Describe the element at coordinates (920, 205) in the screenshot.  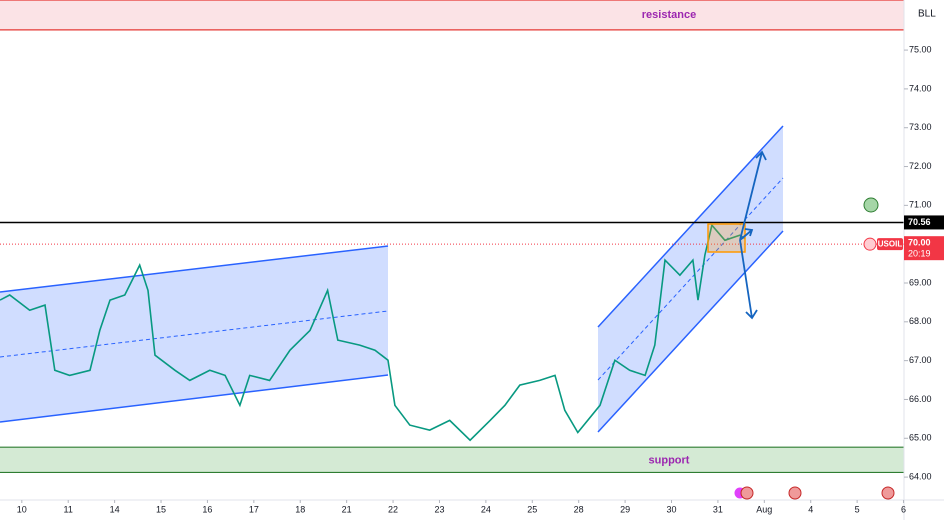
I see `y-tick-label: 71.00` at that location.